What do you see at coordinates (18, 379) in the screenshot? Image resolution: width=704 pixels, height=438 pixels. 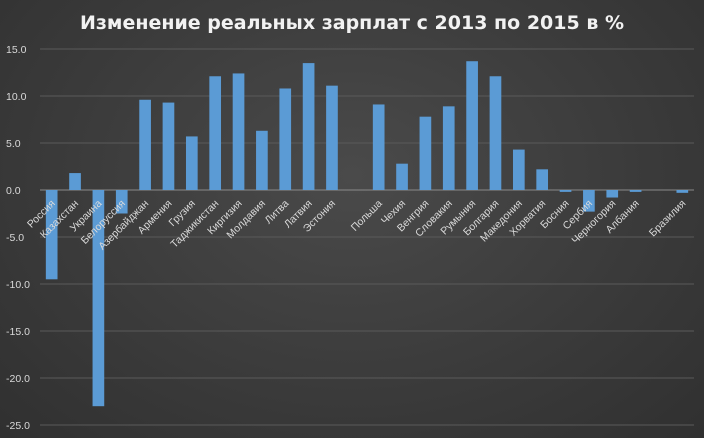 I see `y-tick-label: -20.0` at bounding box center [18, 379].